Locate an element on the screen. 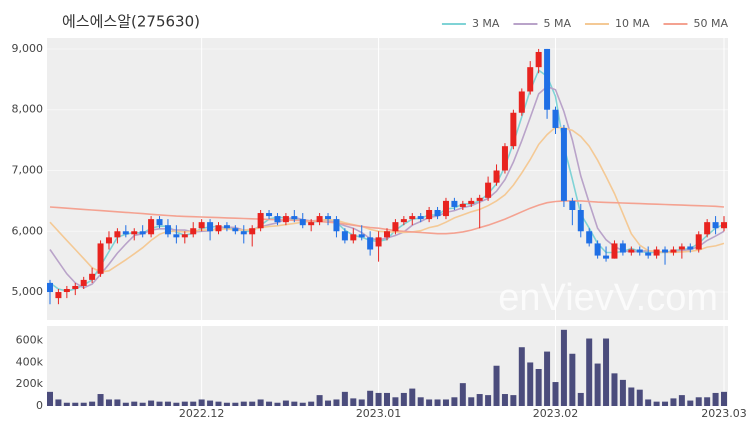 This screenshot has width=750, height=430. legend-label: 3 MA is located at coordinates (486, 23).